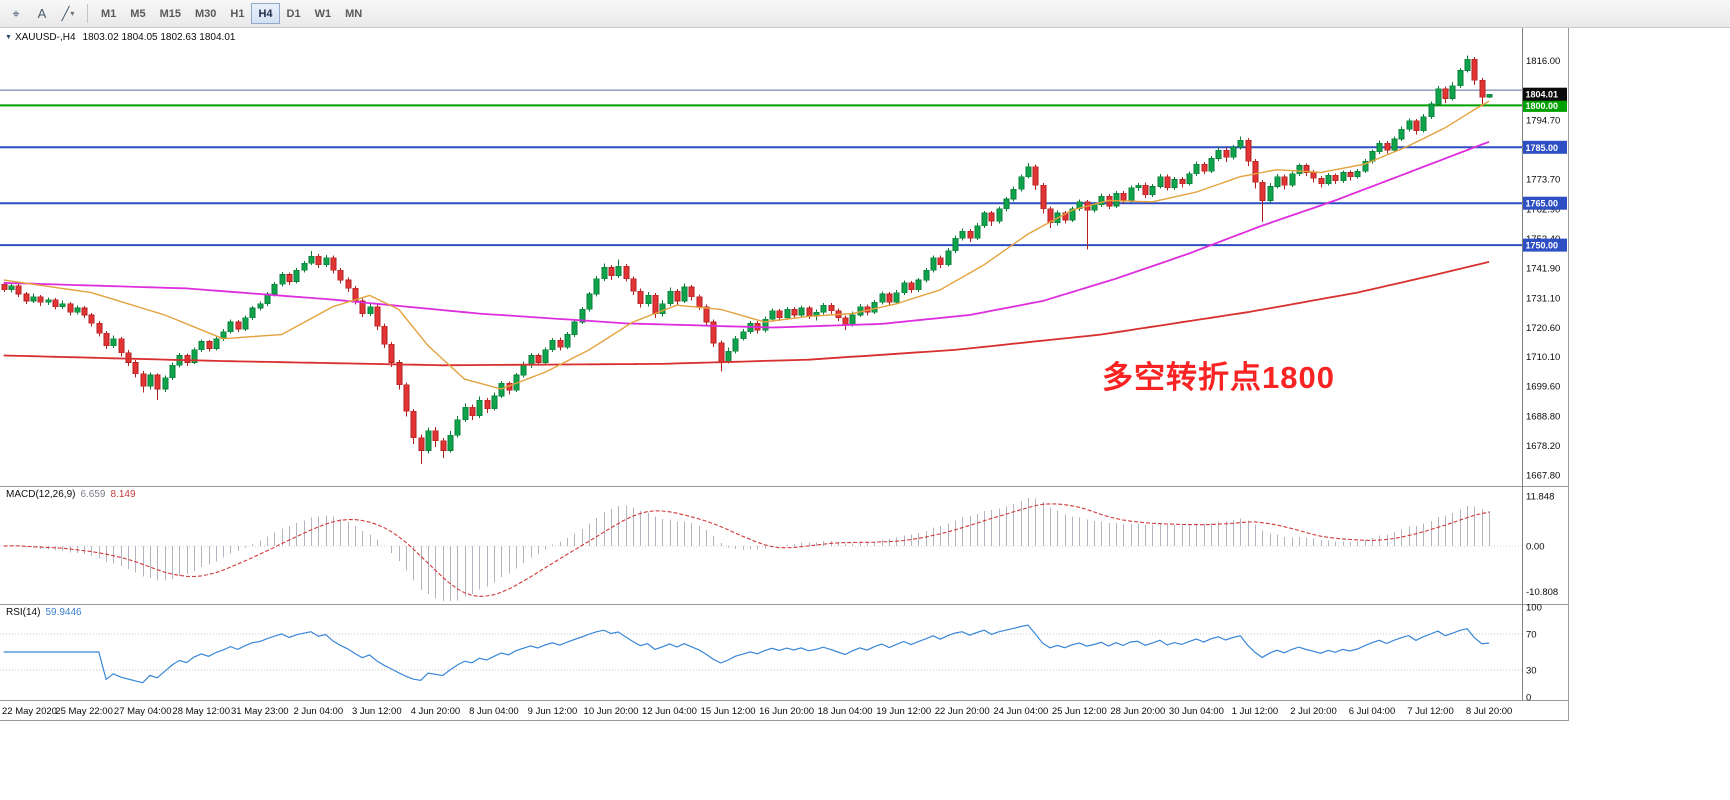 Image resolution: width=1730 pixels, height=800 pixels. What do you see at coordinates (962, 711) in the screenshot?
I see `time-axis-label: 22 Jun 20:00` at bounding box center [962, 711].